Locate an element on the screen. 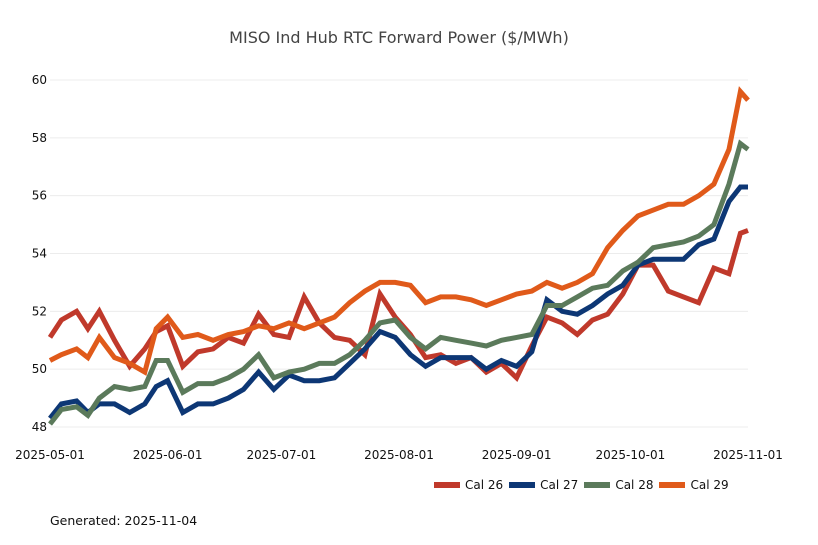 The image size is (818, 545). legend-label: Cal 27 is located at coordinates (559, 485).